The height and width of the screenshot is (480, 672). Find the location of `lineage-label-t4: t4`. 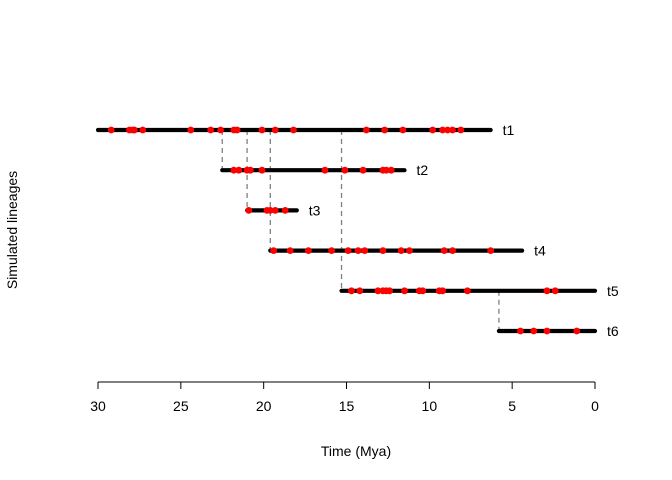

lineage-label-t4: t4 is located at coordinates (540, 251).